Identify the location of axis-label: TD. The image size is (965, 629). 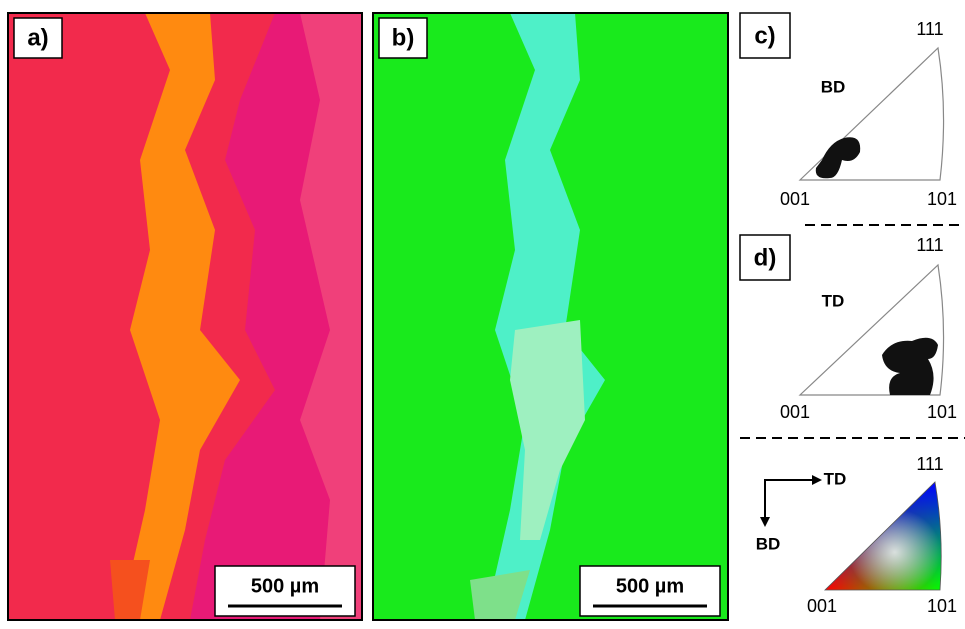
(835, 478).